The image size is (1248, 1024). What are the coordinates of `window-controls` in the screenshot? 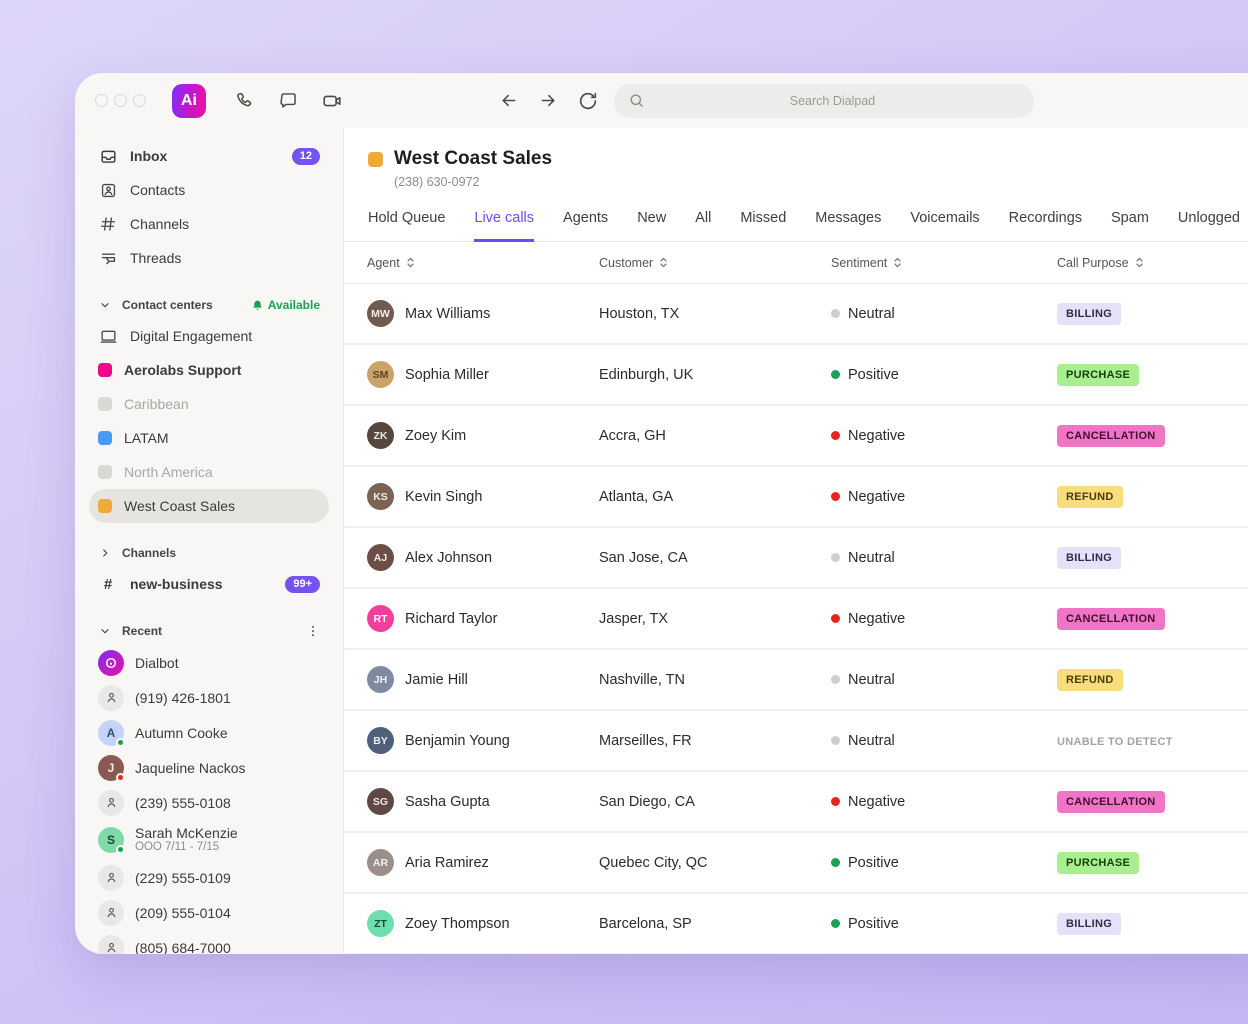 It's located at (120, 100).